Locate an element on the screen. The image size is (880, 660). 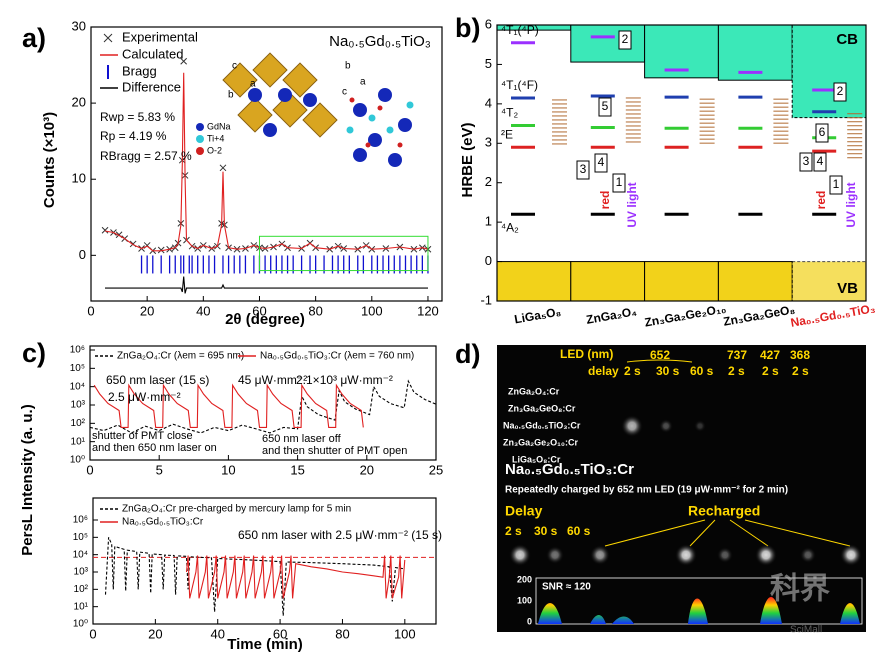
annotation: 6 is located at coordinates (822, 132).